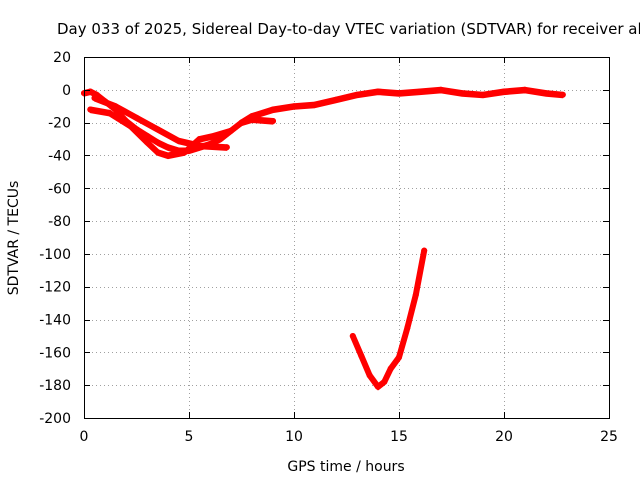  I want to click on y-tick-label: -200, so click(55, 419).